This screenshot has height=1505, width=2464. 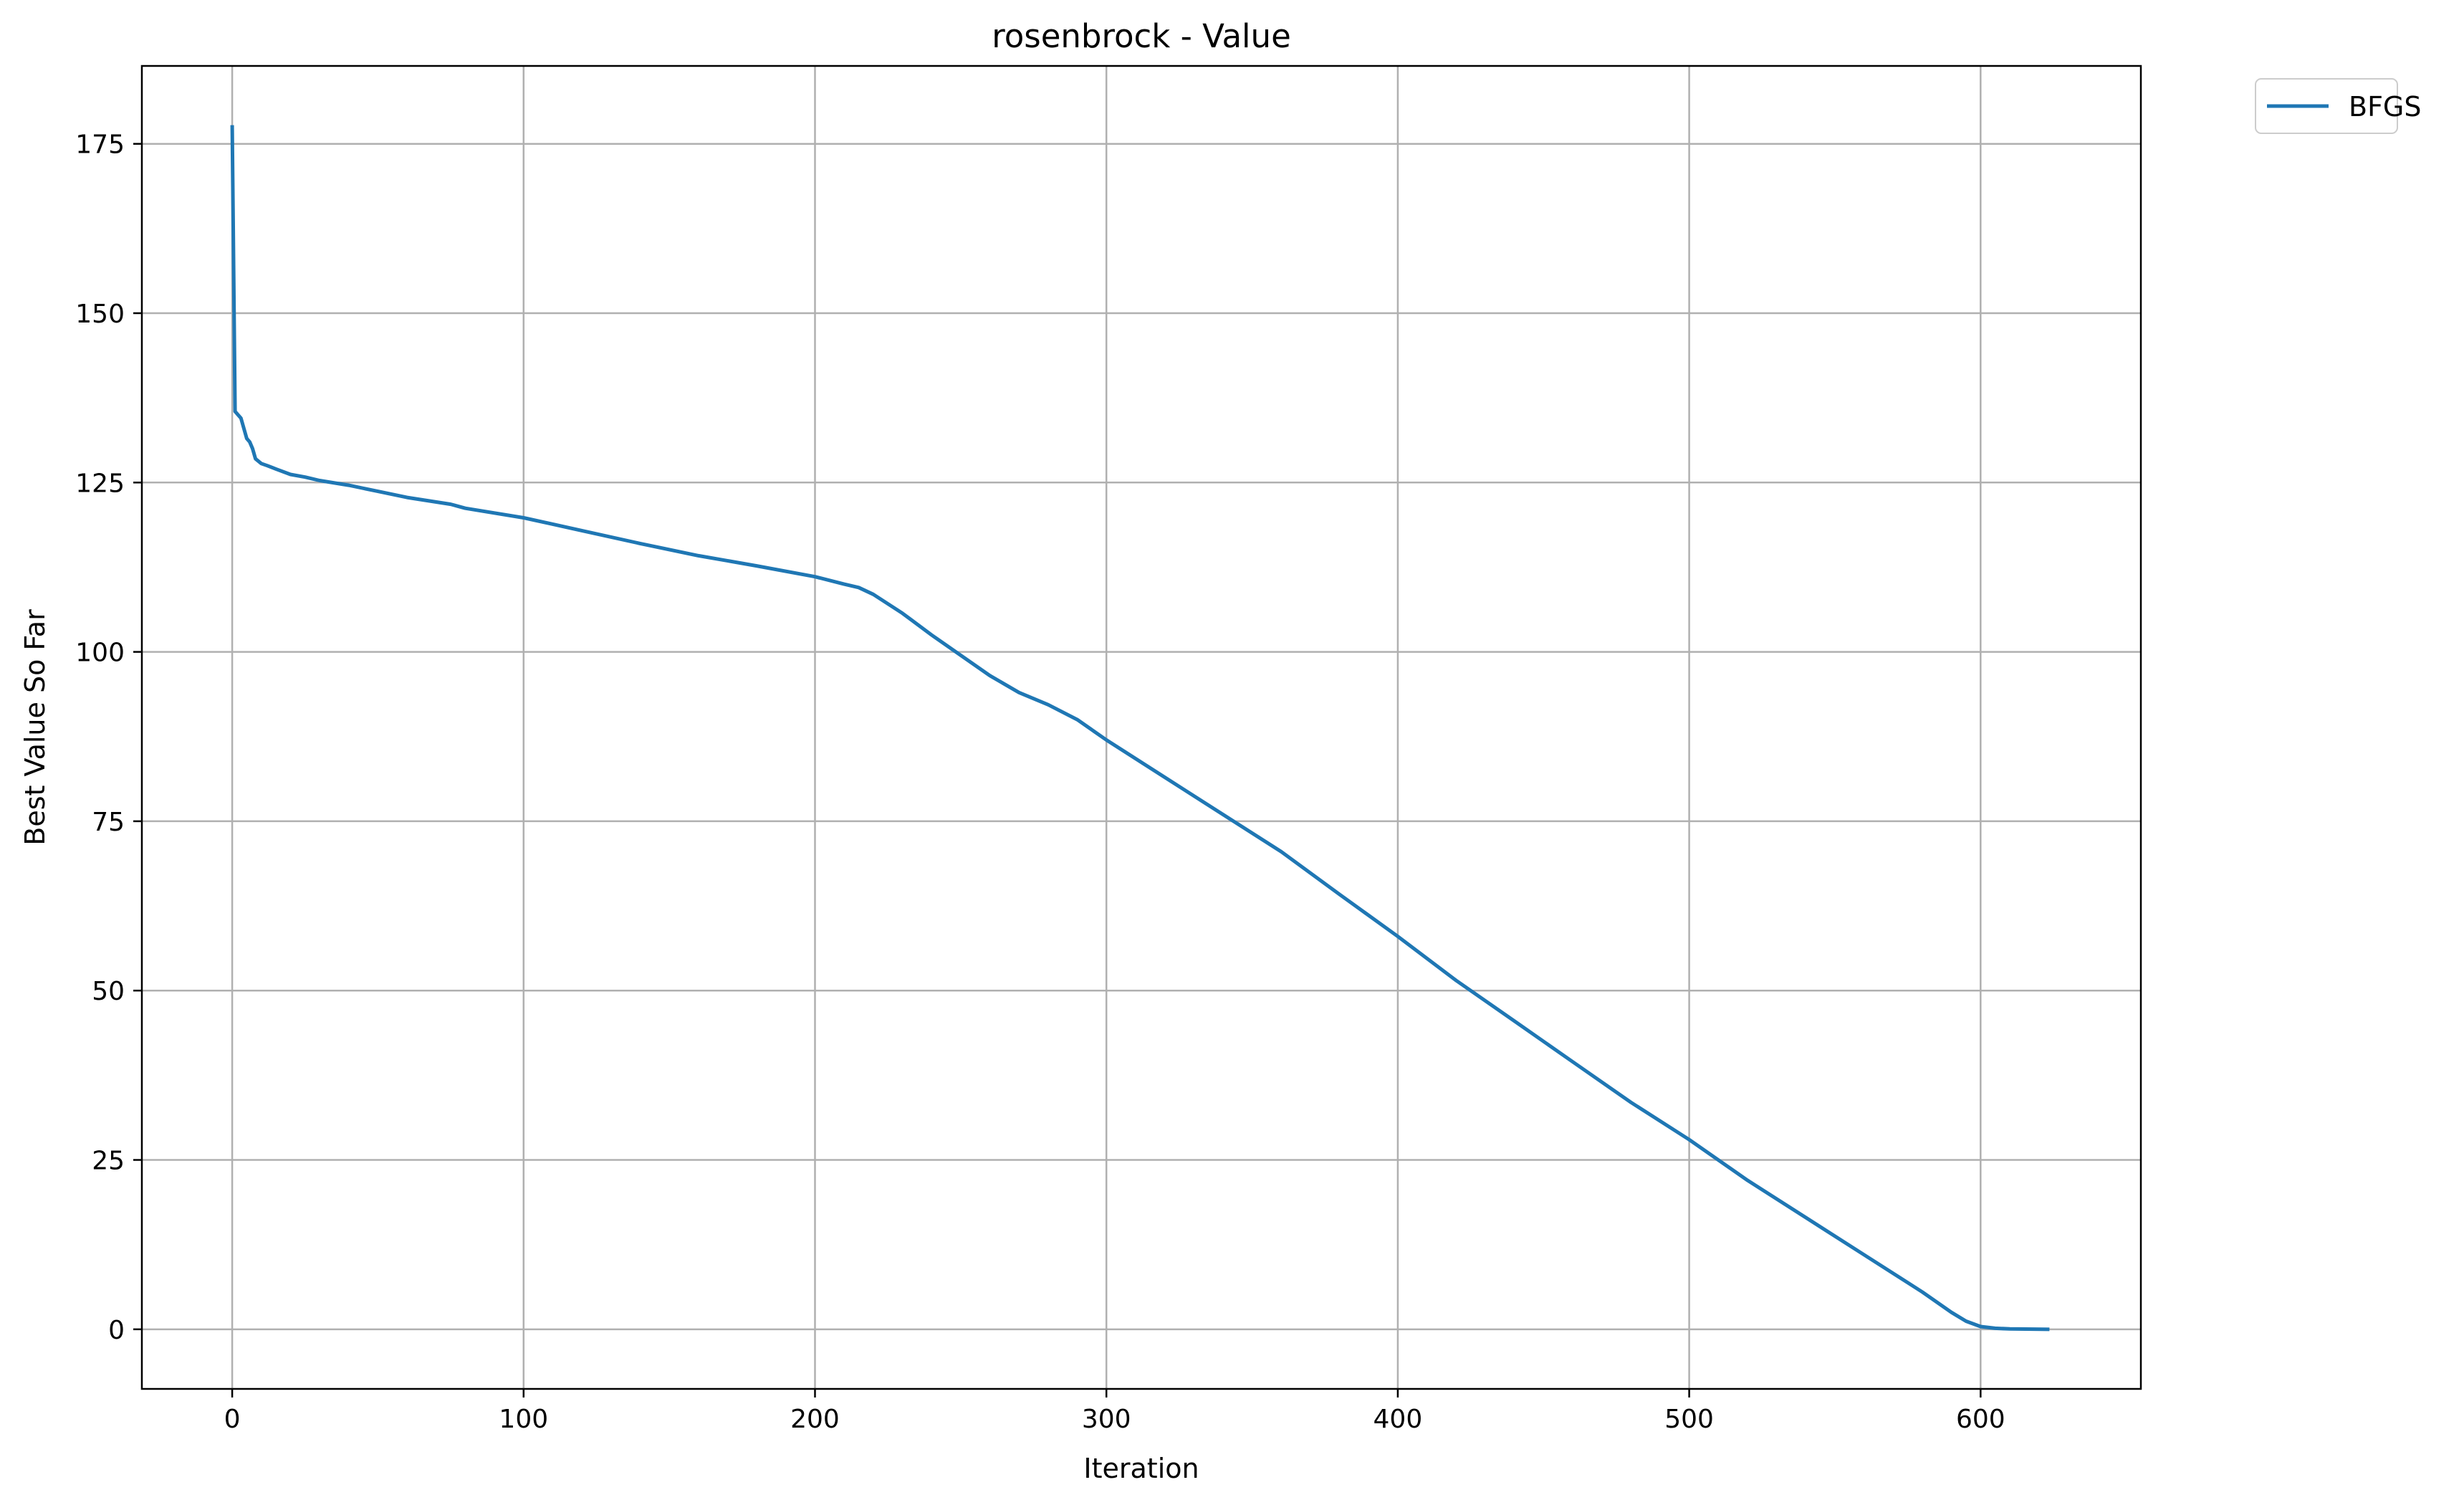 I want to click on y-tick-label: 150, so click(x=100, y=315).